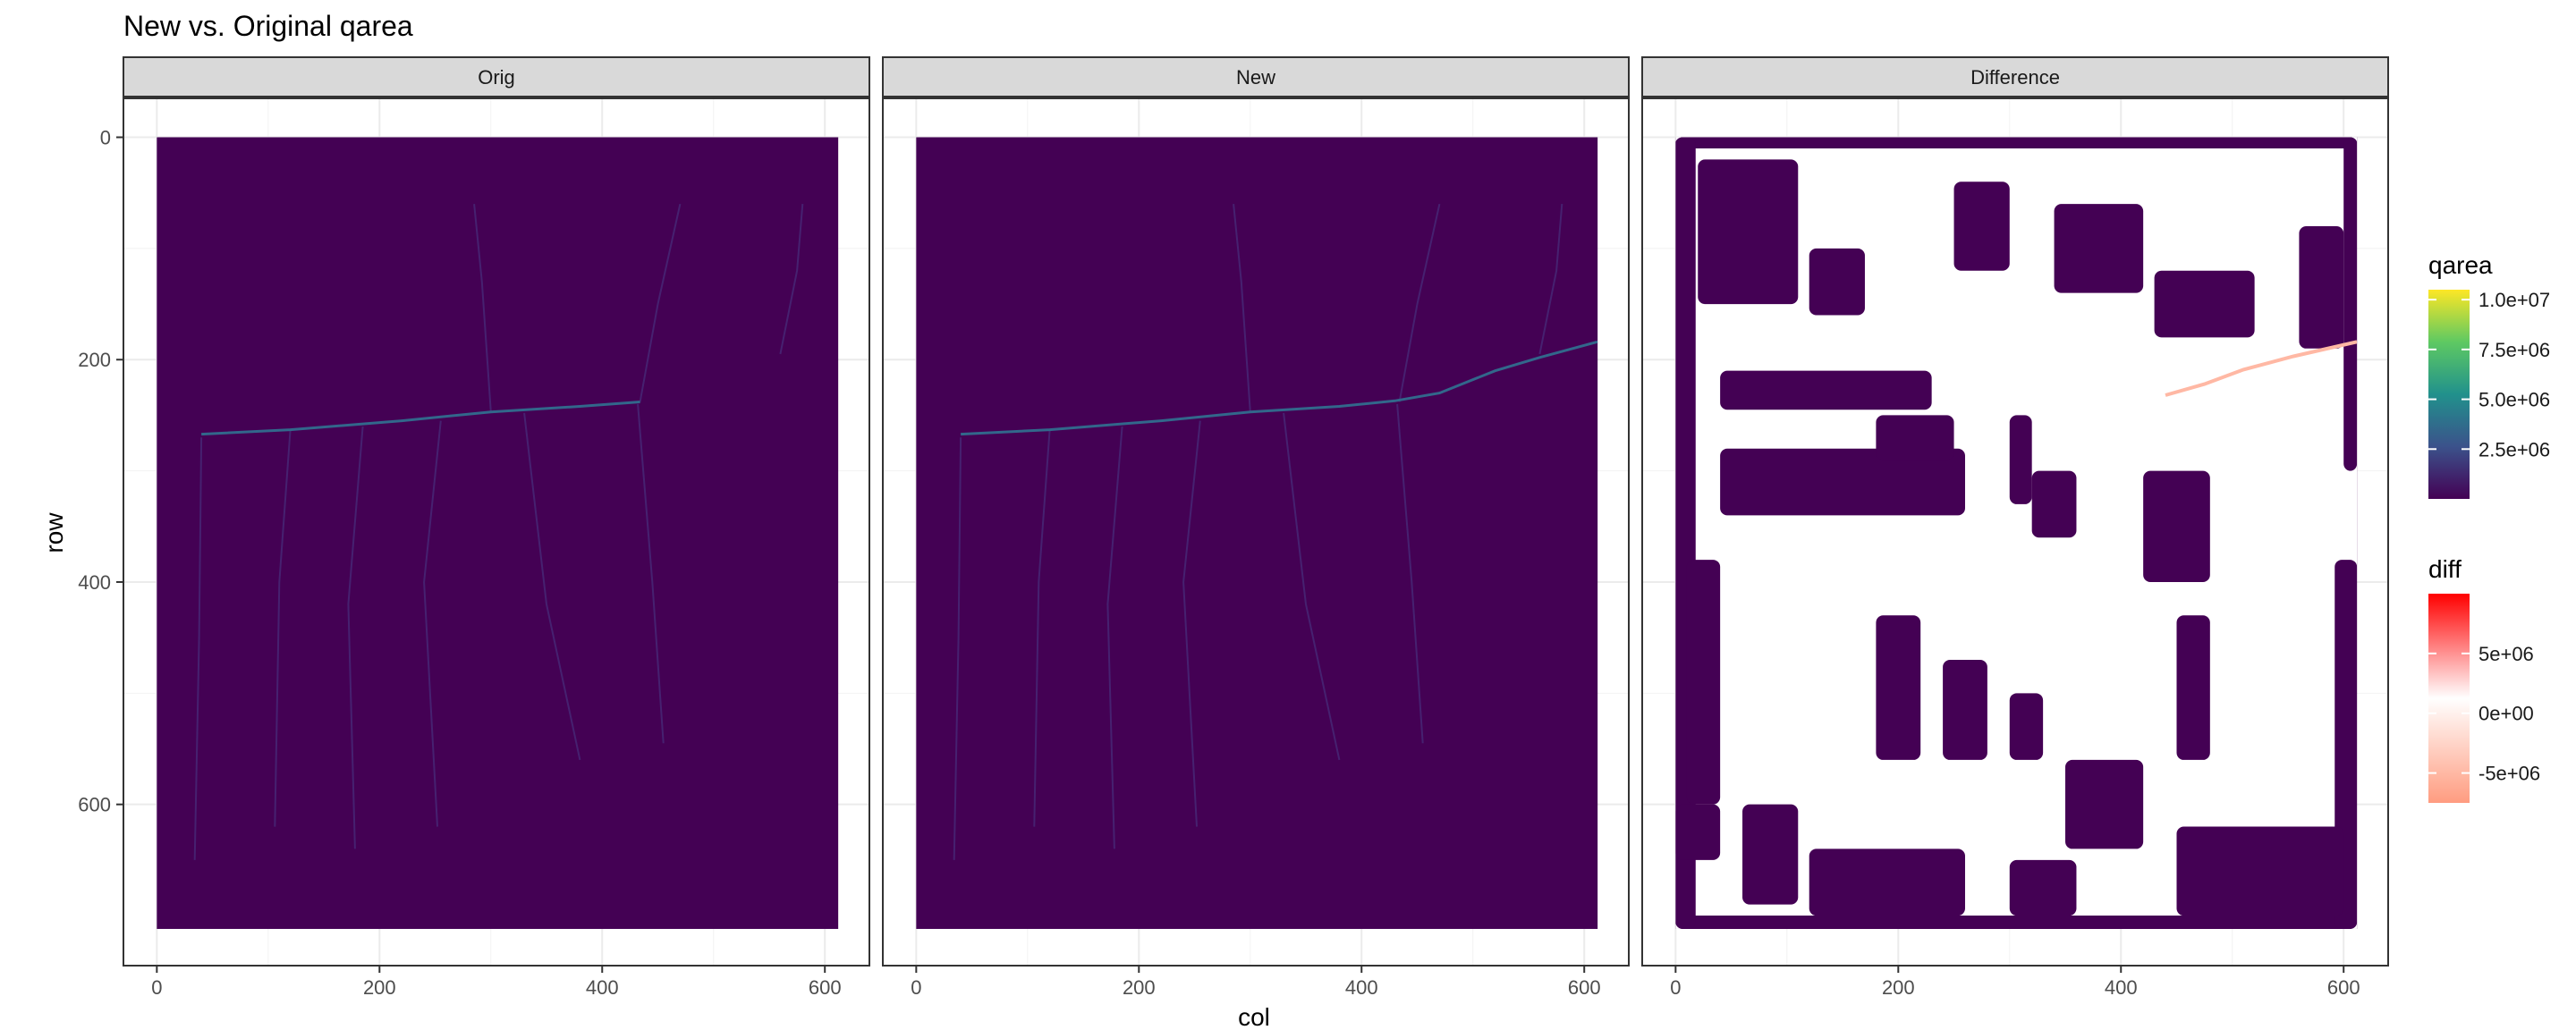 This screenshot has height=1030, width=2576. I want to click on facet-strip-label: Orig, so click(496, 77).